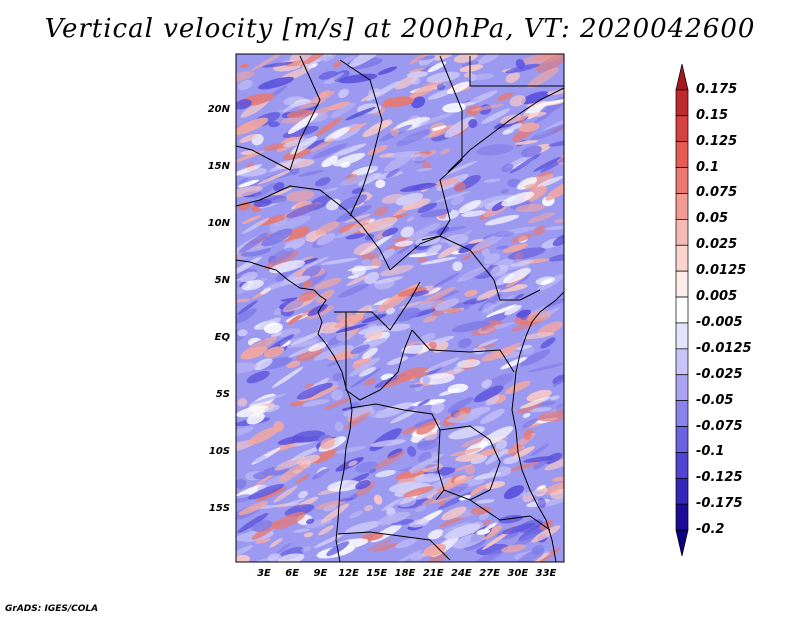 The image size is (800, 618). Describe the element at coordinates (719, 322) in the screenshot. I see `colorbar-tick-label: -0.005` at that location.